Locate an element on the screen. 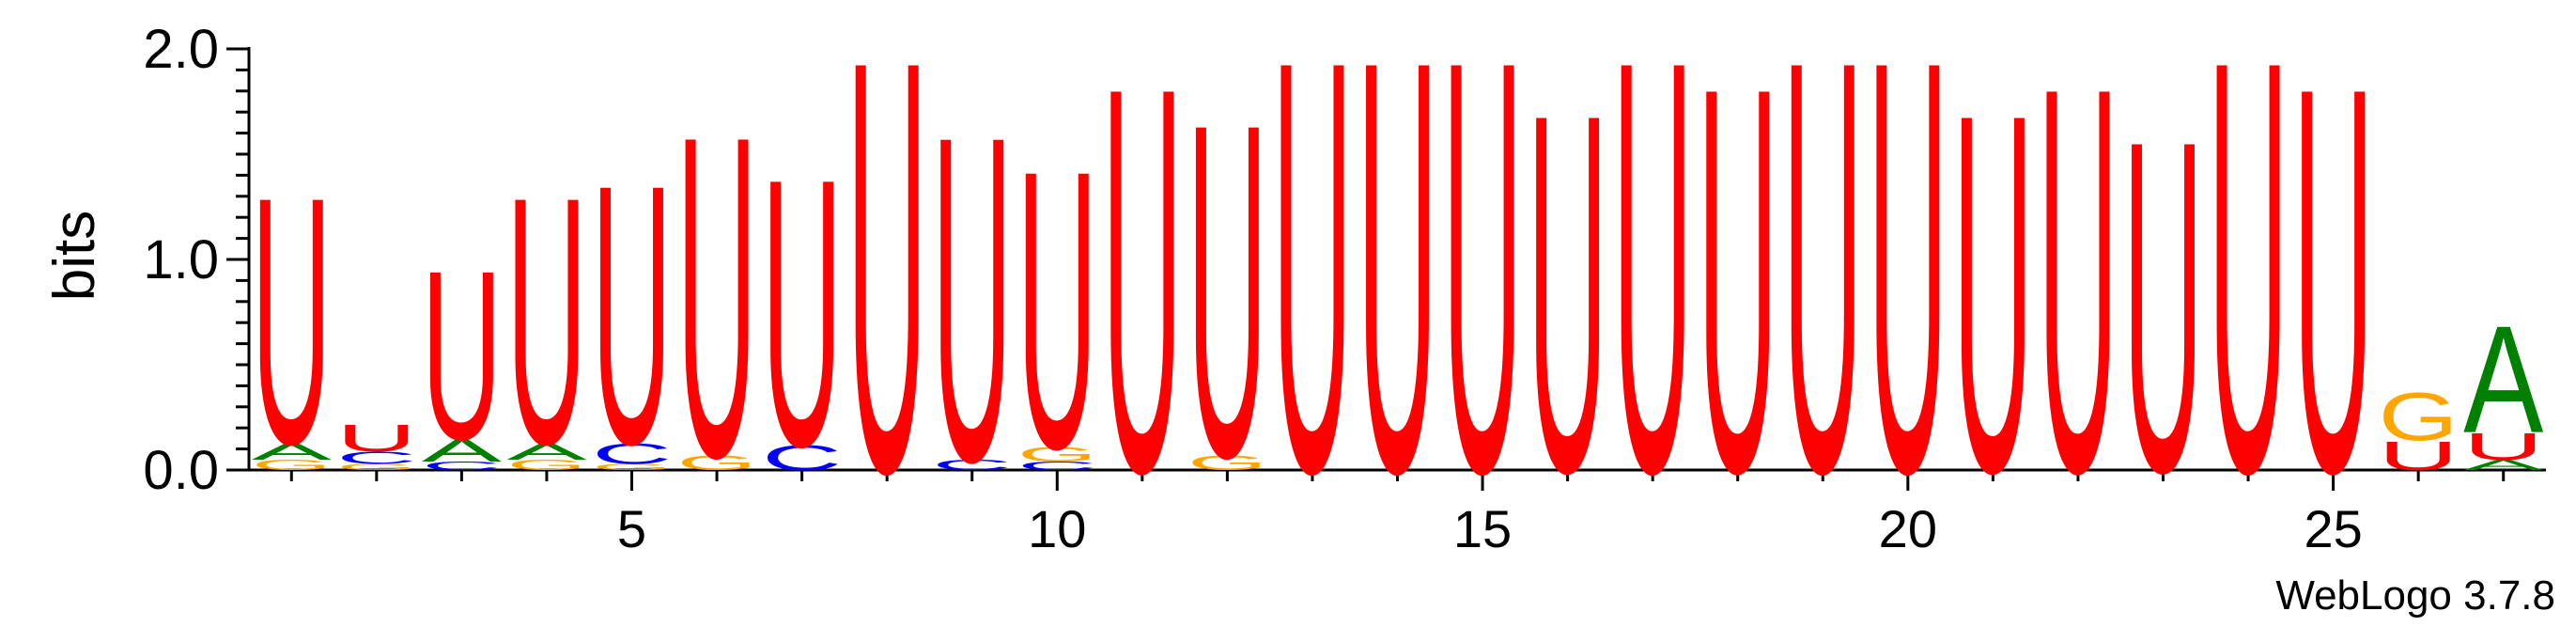  y-tick-label: 1.0 is located at coordinates (181, 259).